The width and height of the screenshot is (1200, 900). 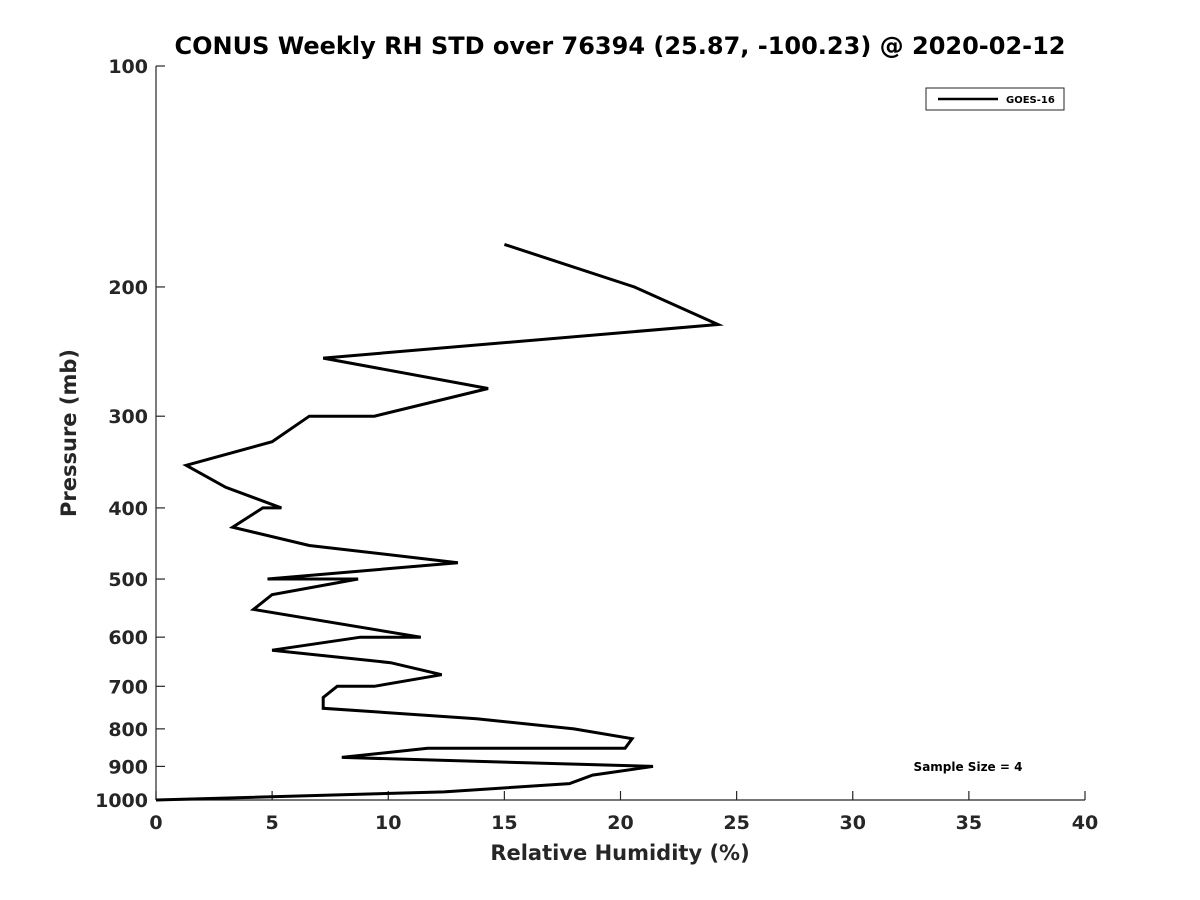 What do you see at coordinates (130, 434) in the screenshot?
I see `y-ticks: 100 200 300 400 500 600 700 800 900 1000` at bounding box center [130, 434].